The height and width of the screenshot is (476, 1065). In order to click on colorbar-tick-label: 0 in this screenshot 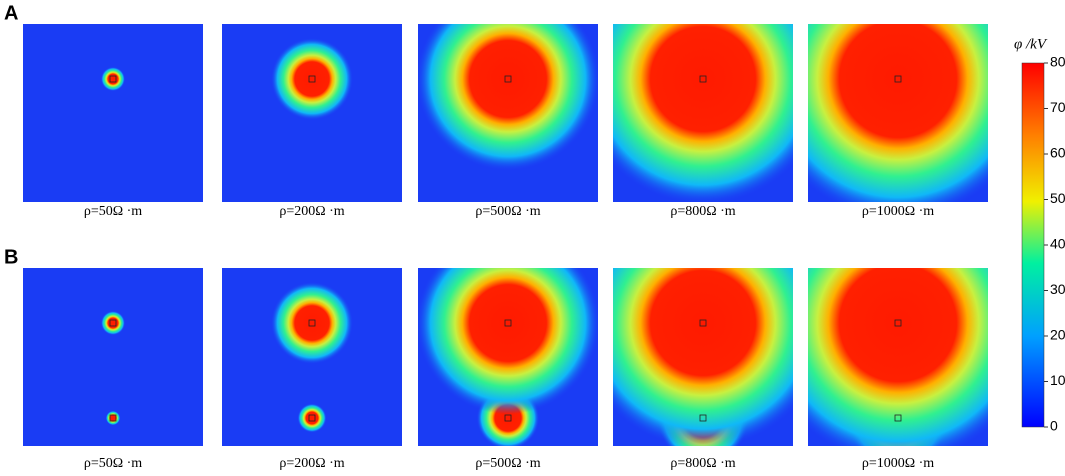, I will do `click(1054, 426)`.